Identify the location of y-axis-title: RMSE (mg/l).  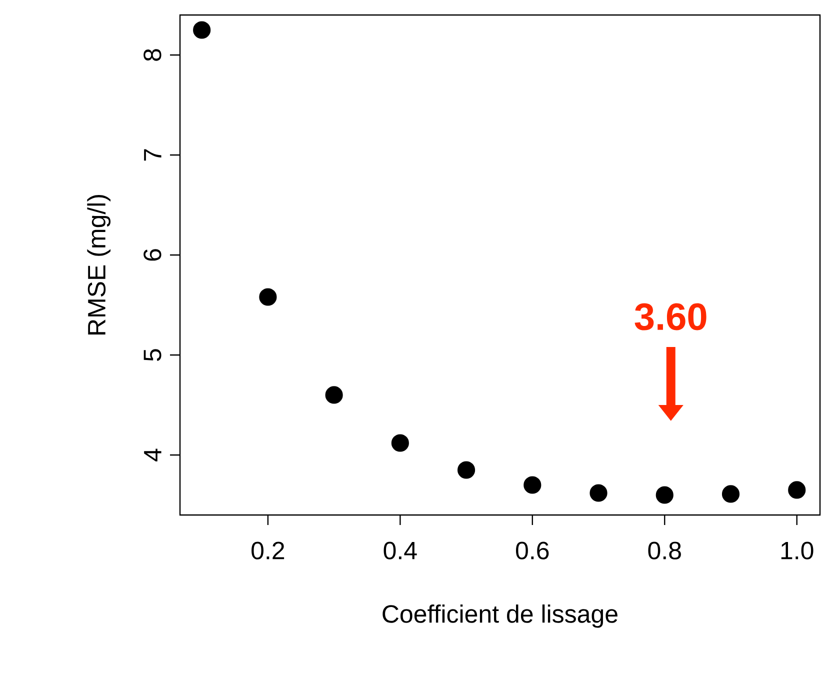
(98, 264).